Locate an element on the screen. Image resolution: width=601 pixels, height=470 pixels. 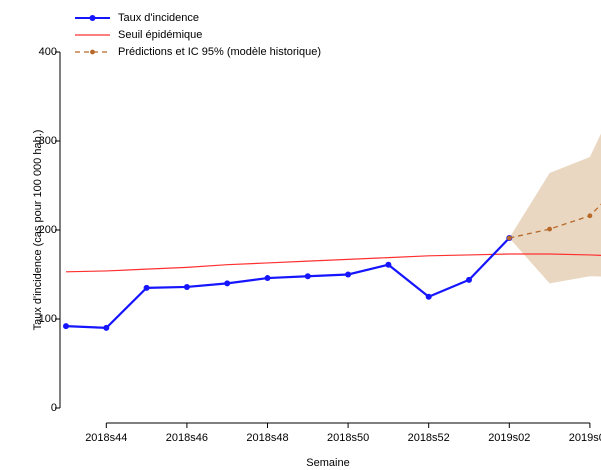
x-tick-label: 2018s44 is located at coordinates (106, 438).